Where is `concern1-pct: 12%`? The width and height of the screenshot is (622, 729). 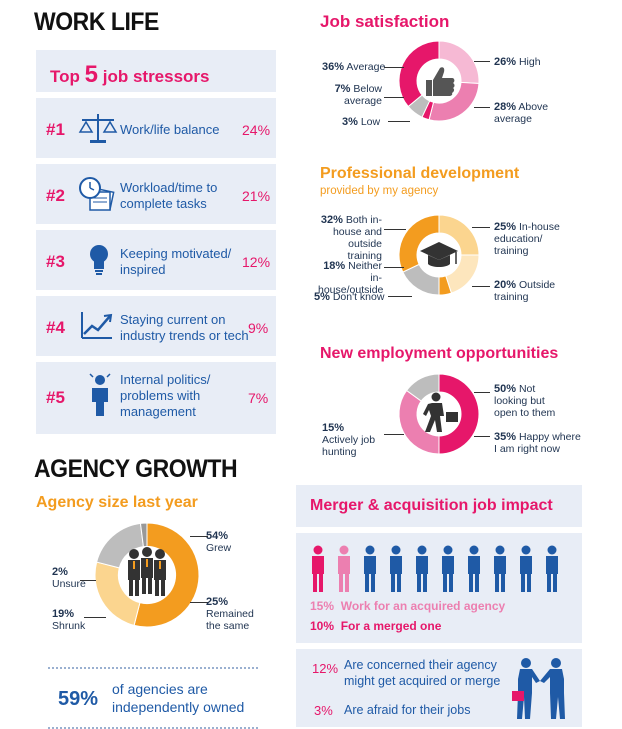 concern1-pct: 12% is located at coordinates (325, 668).